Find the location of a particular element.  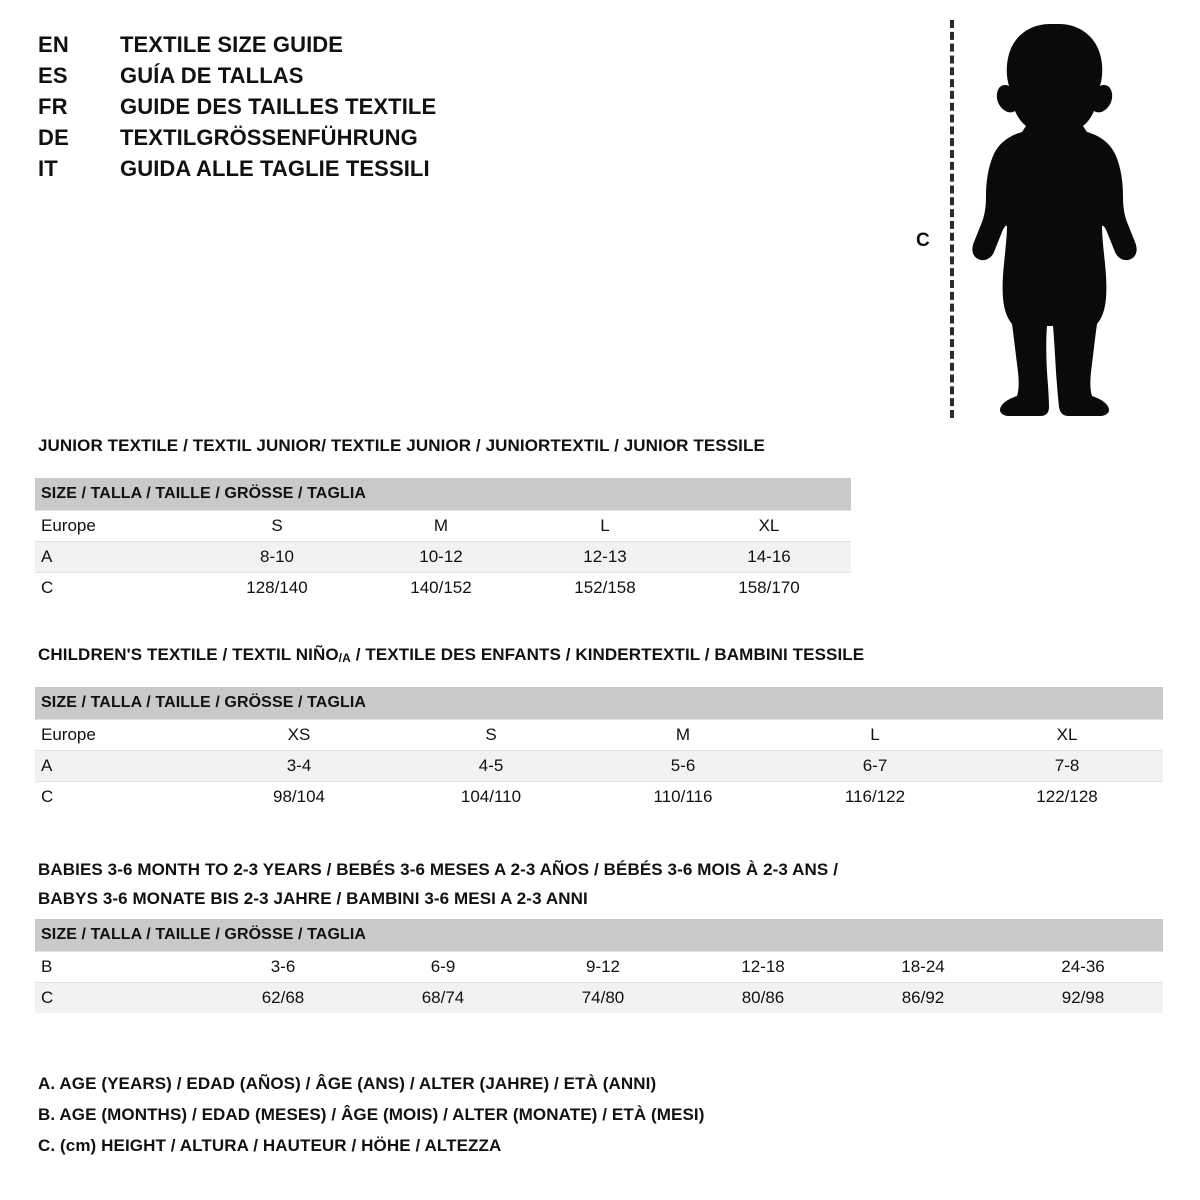

language-title-fr: GUIDE DES TAILLES TEXTILE is located at coordinates (278, 106).